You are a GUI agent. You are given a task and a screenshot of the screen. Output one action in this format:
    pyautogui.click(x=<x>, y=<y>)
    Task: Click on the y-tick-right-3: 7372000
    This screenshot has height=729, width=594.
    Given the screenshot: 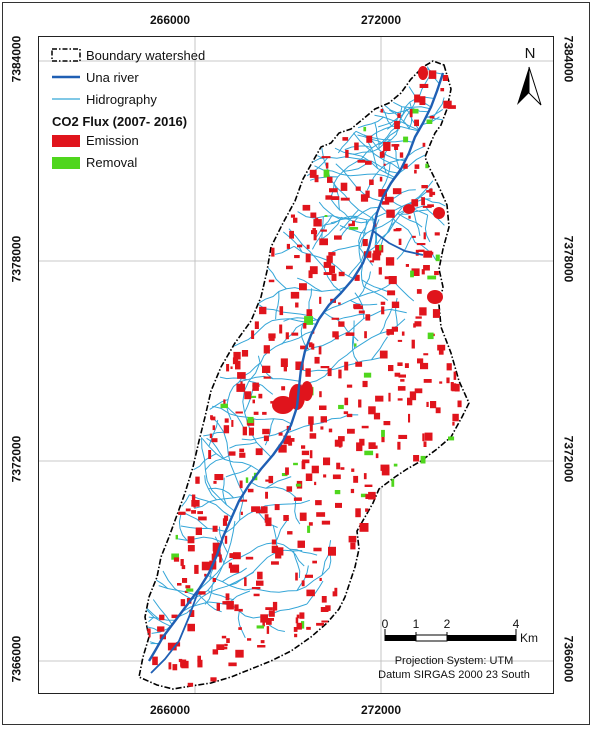 What is the action you would take?
    pyautogui.click(x=568, y=459)
    